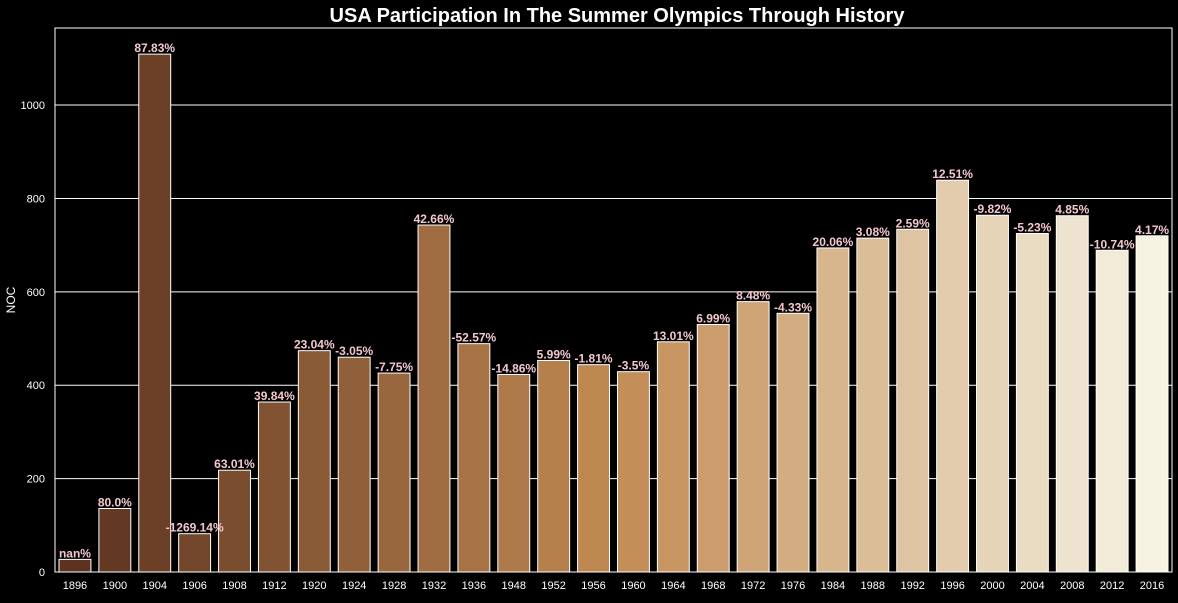 The image size is (1178, 603). What do you see at coordinates (154, 48) in the screenshot?
I see `data-label: 87.83%` at bounding box center [154, 48].